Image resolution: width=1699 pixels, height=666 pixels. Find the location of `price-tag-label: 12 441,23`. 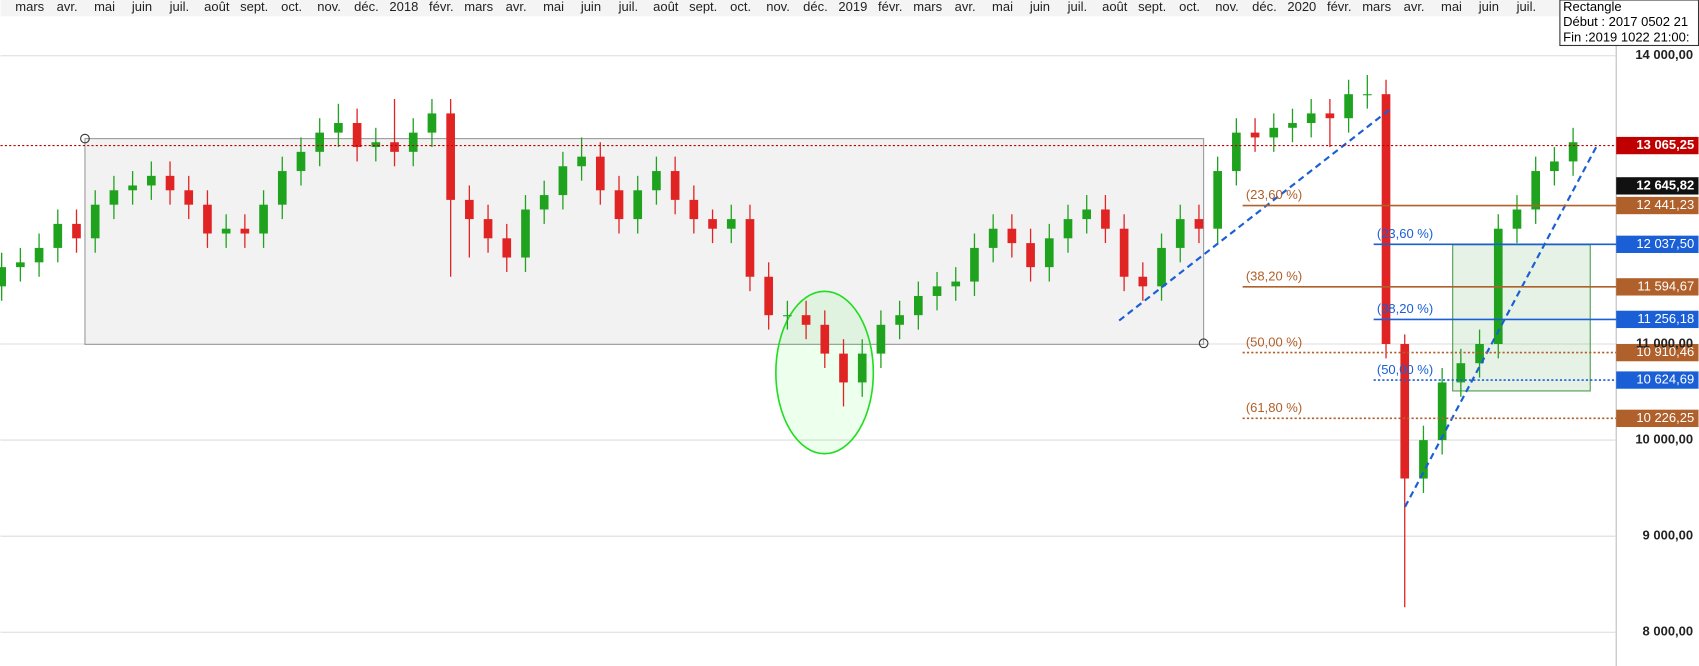

price-tag-label: 12 441,23 is located at coordinates (1665, 204).